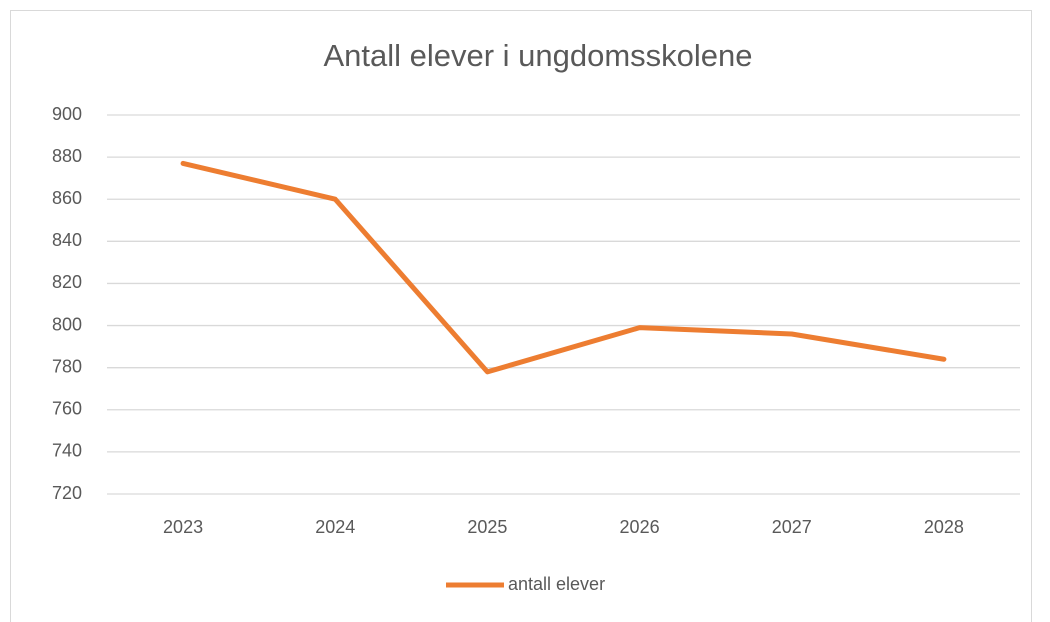 The height and width of the screenshot is (622, 1050). Describe the element at coordinates (556, 584) in the screenshot. I see `legend-label: antall elever` at that location.